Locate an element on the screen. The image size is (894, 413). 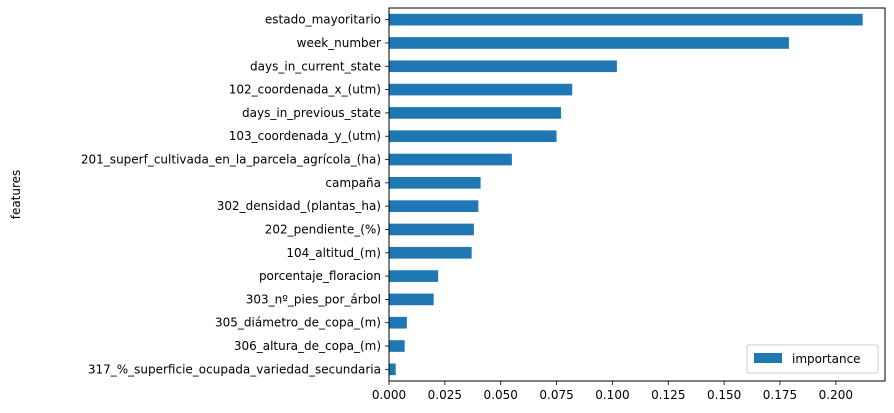
y-tick-label: campaña is located at coordinates (353, 183).